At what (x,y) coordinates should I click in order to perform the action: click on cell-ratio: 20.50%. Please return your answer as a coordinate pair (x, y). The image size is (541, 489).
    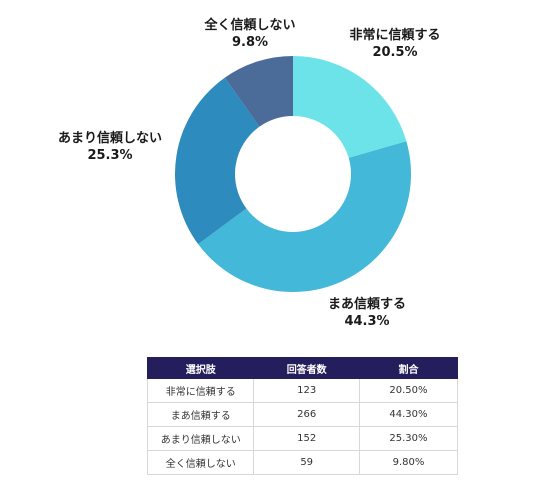
    Looking at the image, I should click on (408, 390).